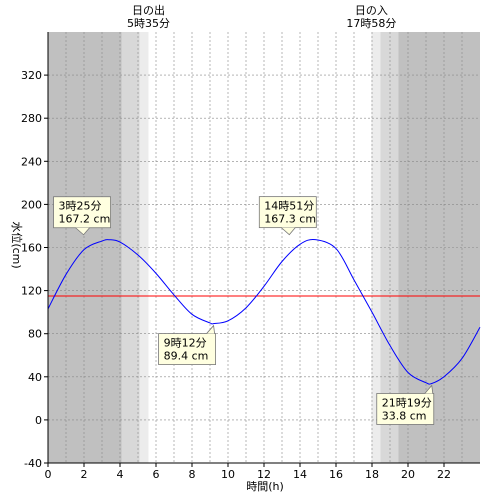 Image resolution: width=496 pixels, height=496 pixels. Describe the element at coordinates (144, 247) in the screenshot. I see `dawn-band-morning` at that location.